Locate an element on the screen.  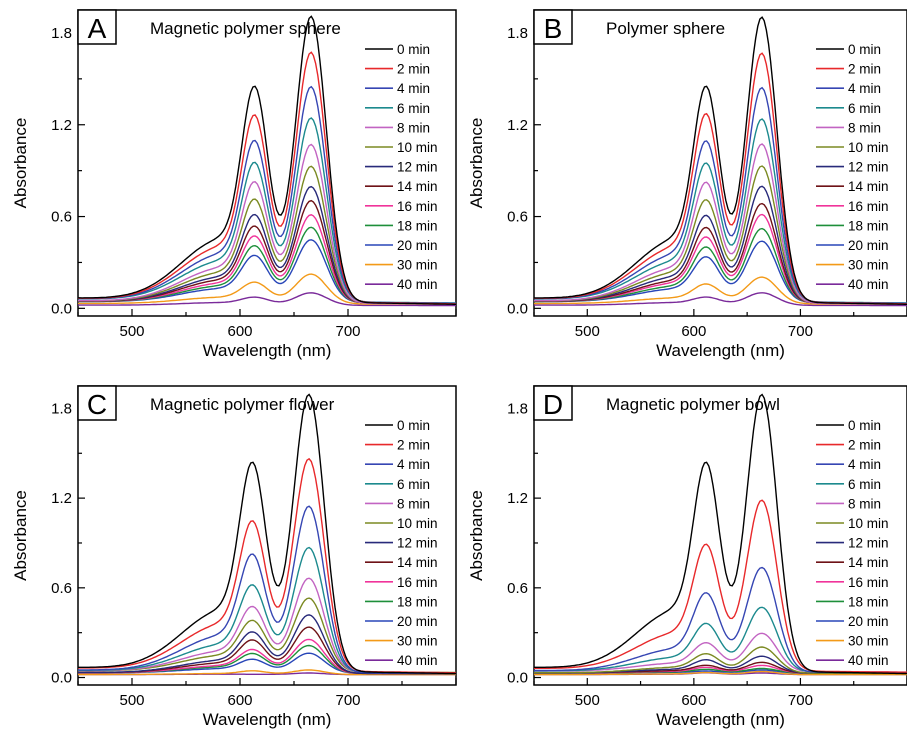
panel-letter: C is located at coordinates (97, 404).